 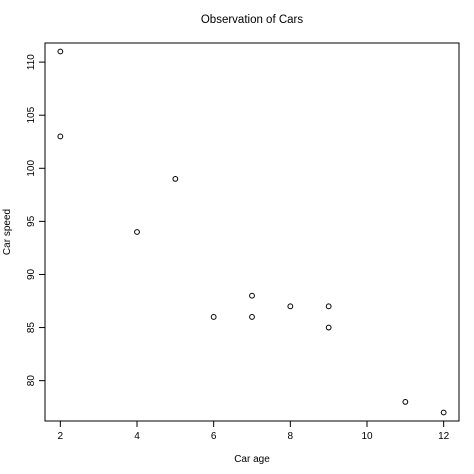 I want to click on y-tick-label: 100, so click(x=31, y=168).